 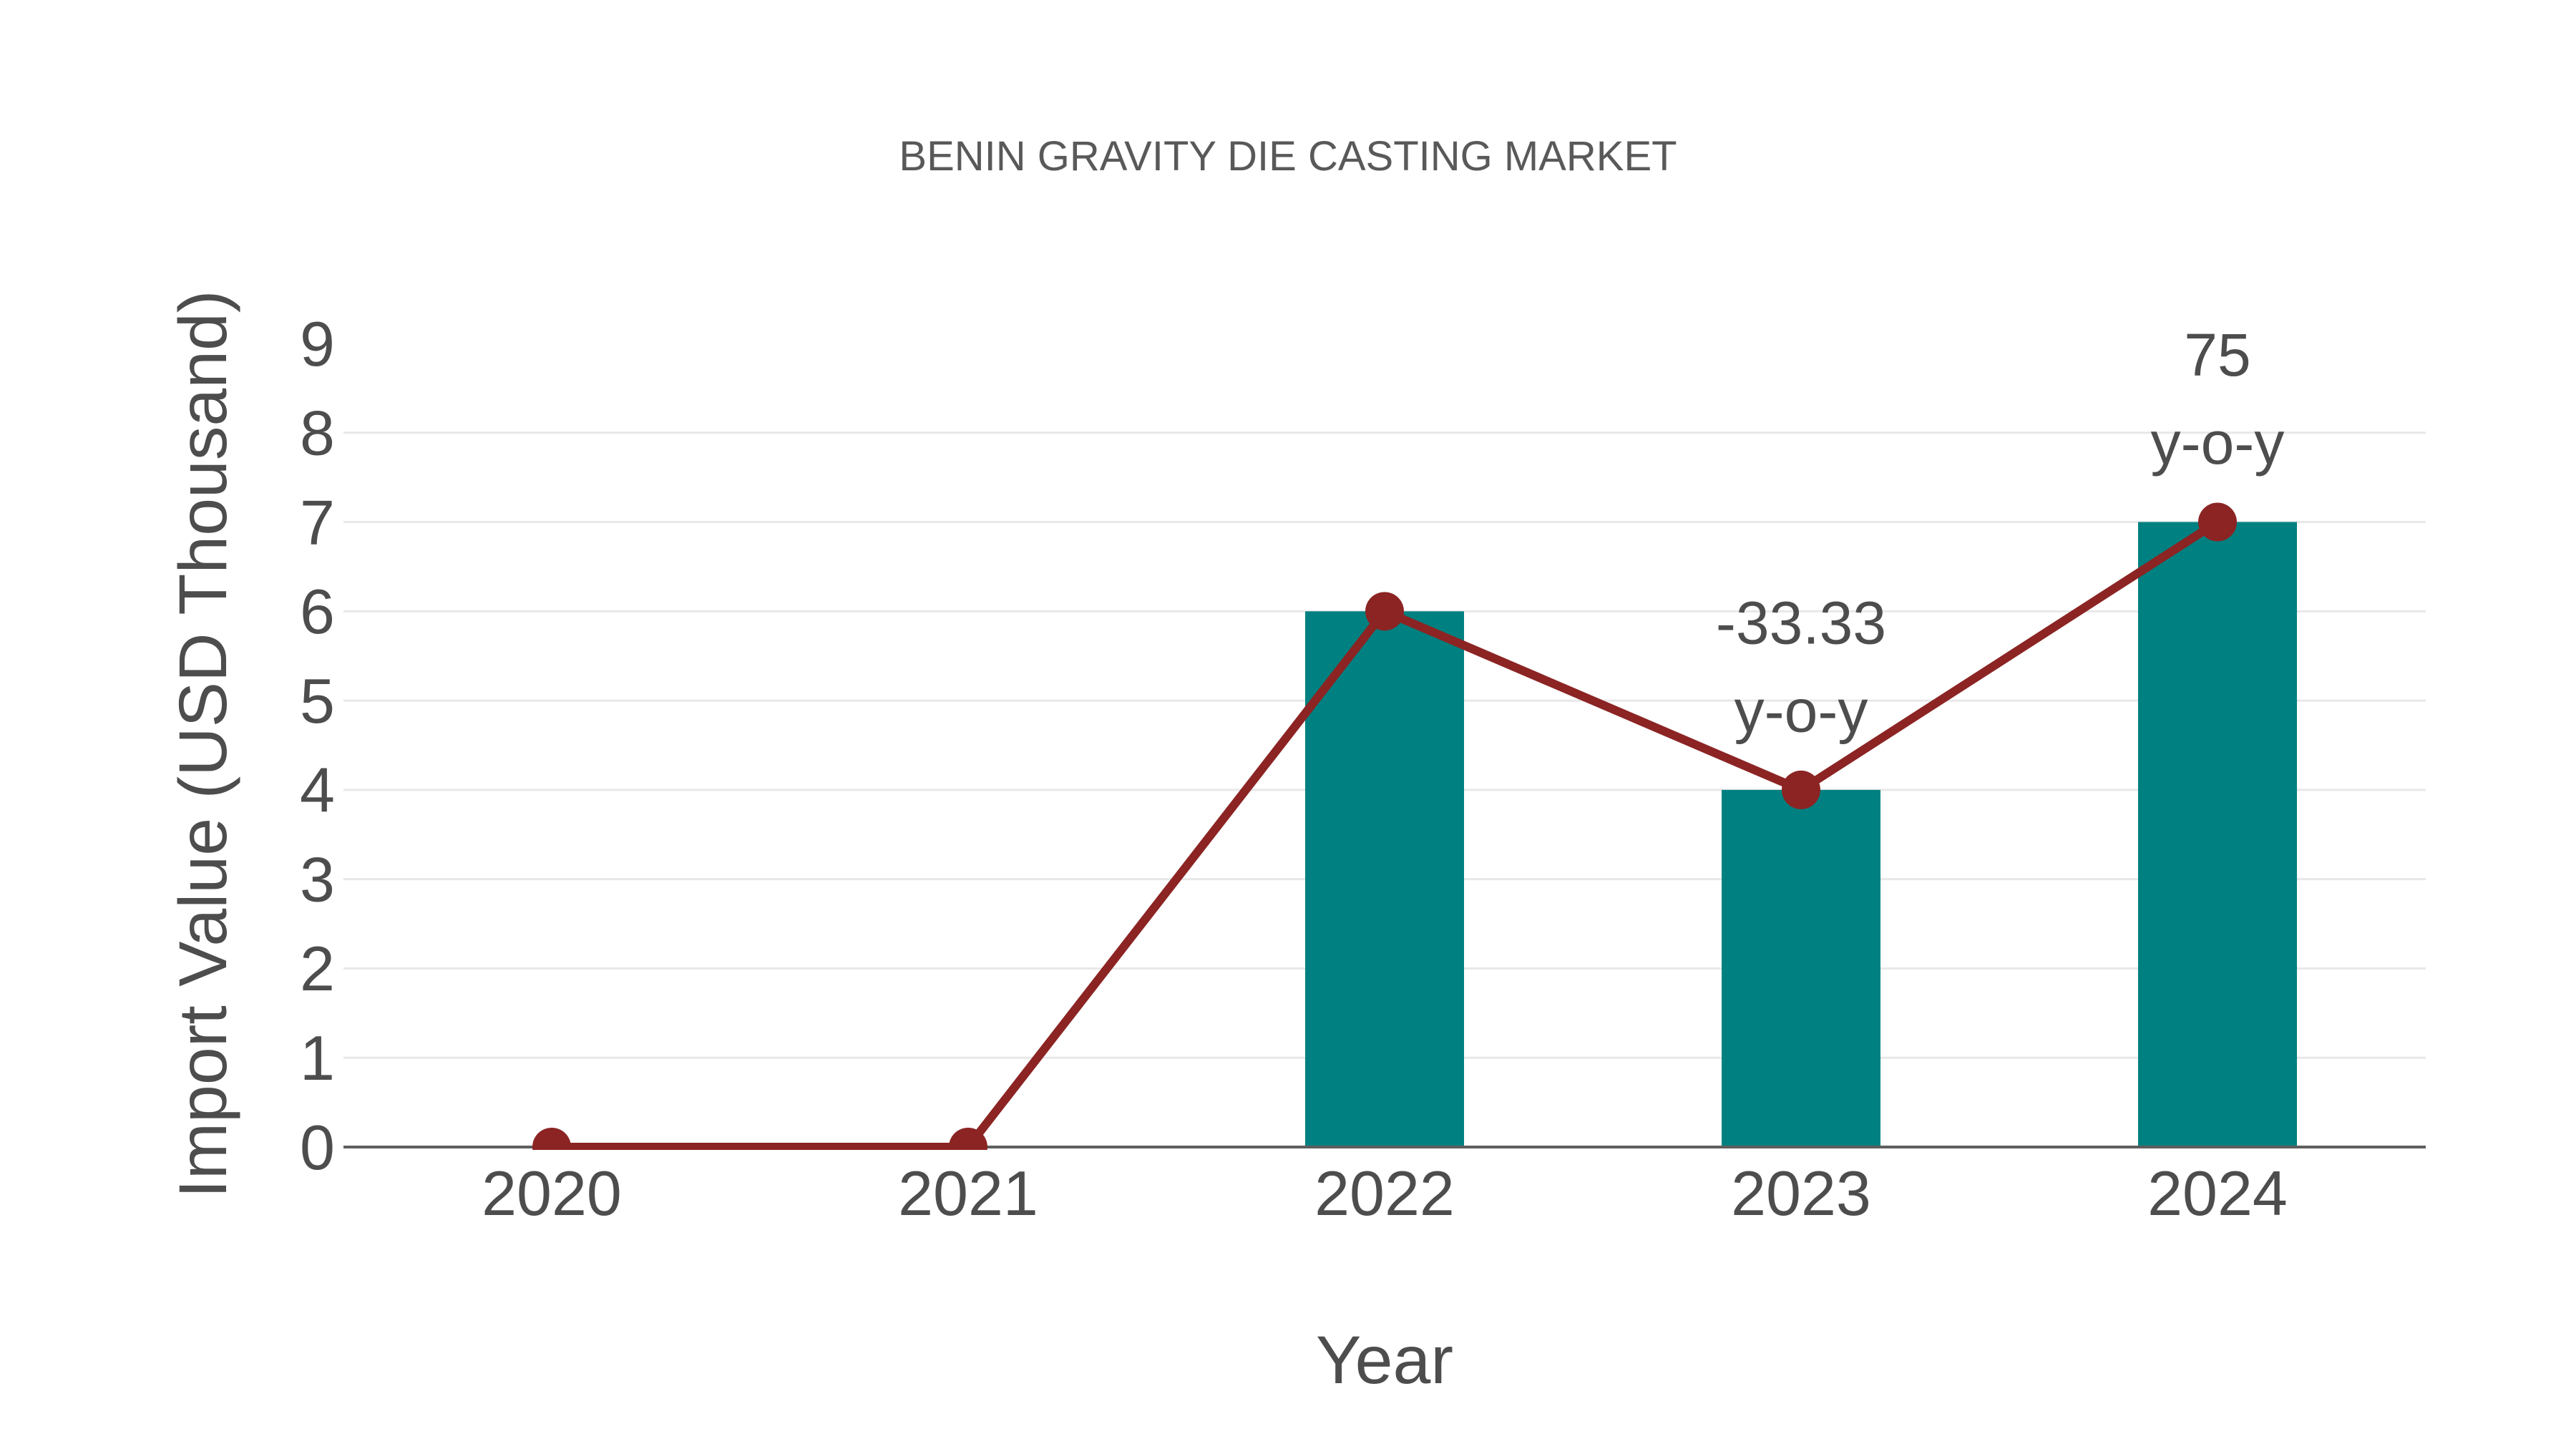 I want to click on annotation-2024-line1: 75, so click(x=2217, y=355).